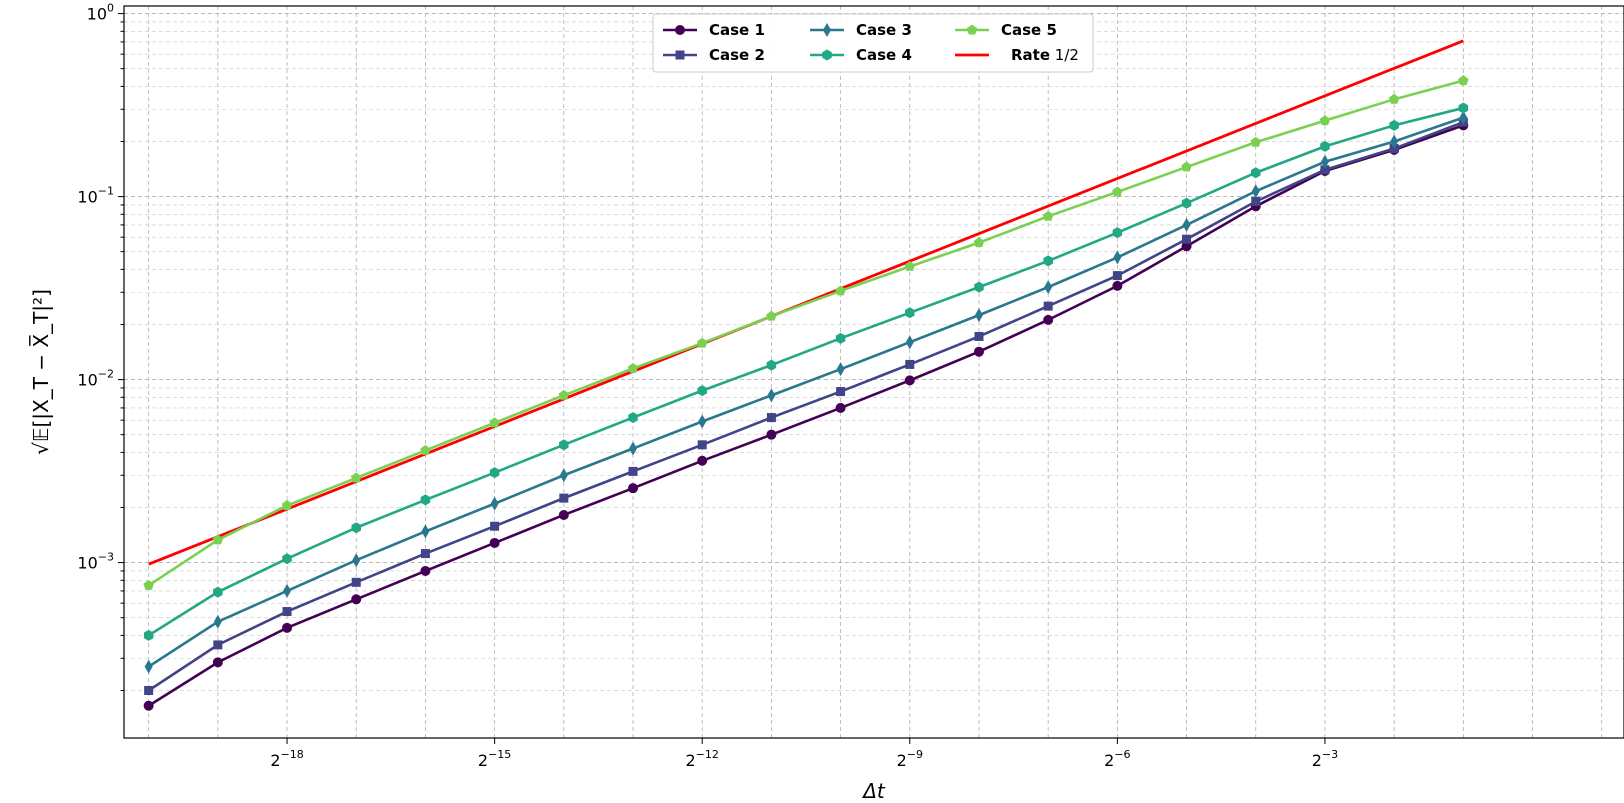  I want to click on y-axis-label: √𝔼[|X_T − X̅_T|²], so click(40, 372).